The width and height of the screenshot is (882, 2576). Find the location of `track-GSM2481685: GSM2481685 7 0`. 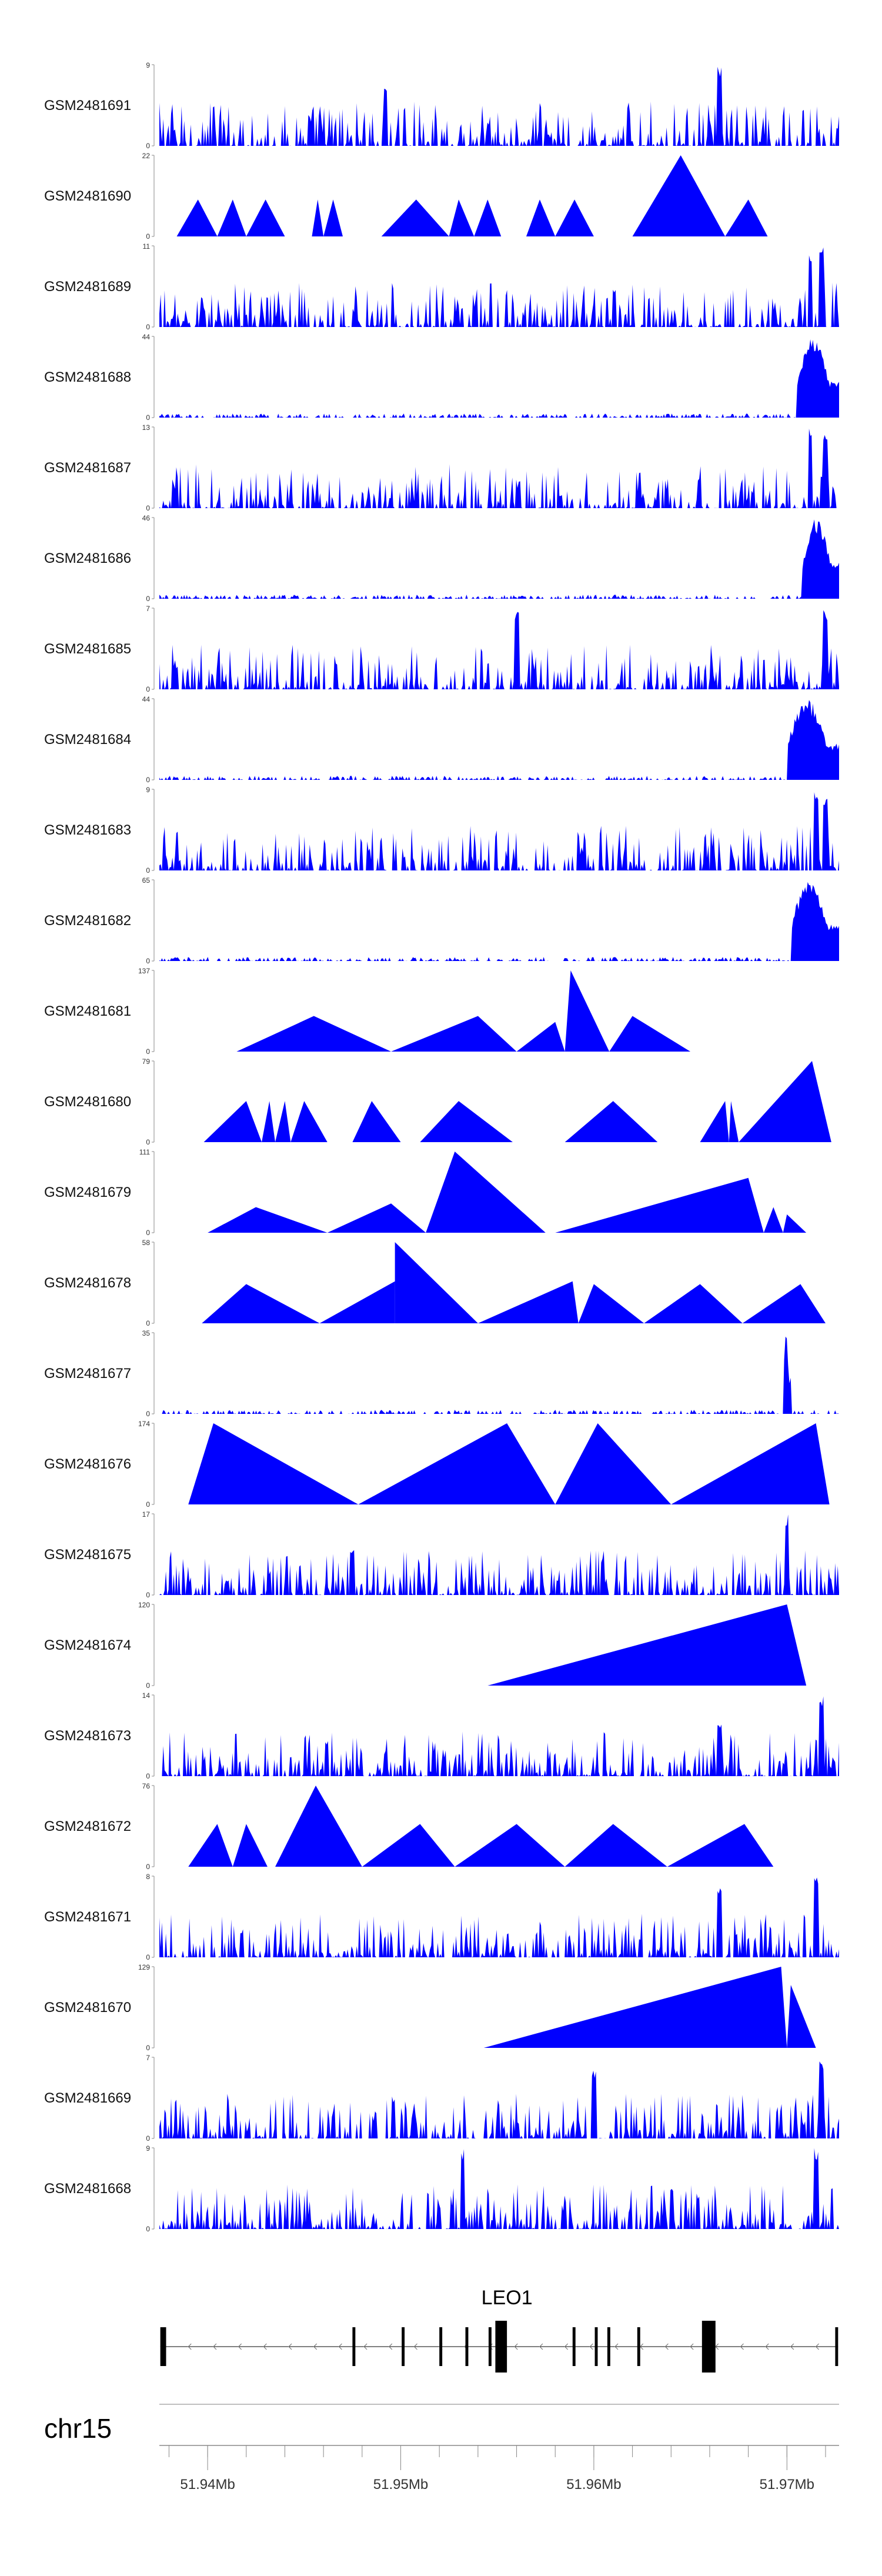

track-GSM2481685: GSM2481685 7 0 is located at coordinates (441, 649).